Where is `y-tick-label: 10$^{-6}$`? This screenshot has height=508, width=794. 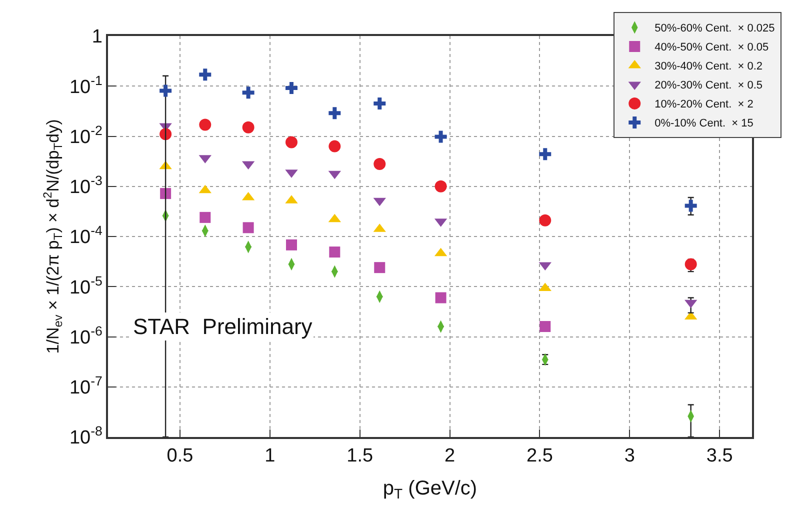 y-tick-label: 10$^{-6}$ is located at coordinates (85, 335).